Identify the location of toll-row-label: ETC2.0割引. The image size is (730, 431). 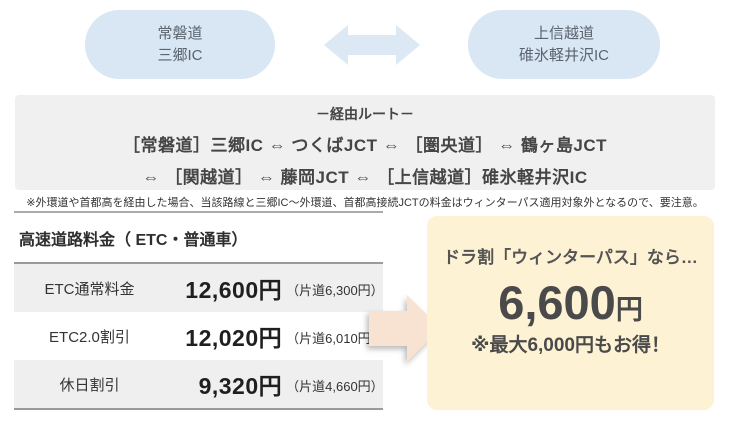
(89, 337).